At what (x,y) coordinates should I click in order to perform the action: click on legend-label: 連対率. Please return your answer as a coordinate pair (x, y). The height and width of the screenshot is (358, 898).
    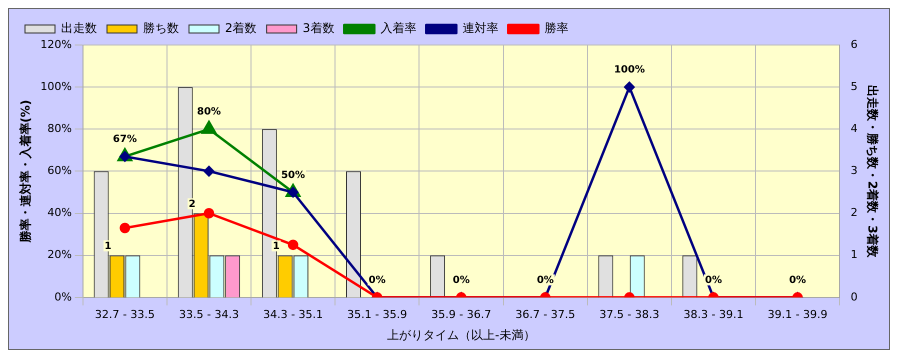
    Looking at the image, I should click on (480, 28).